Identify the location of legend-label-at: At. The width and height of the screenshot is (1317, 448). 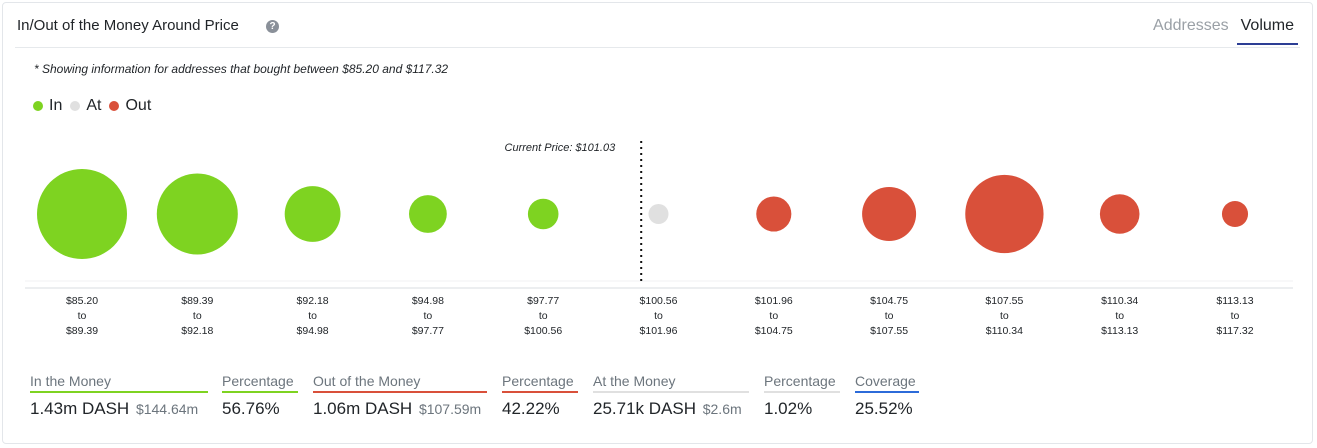
(94, 105).